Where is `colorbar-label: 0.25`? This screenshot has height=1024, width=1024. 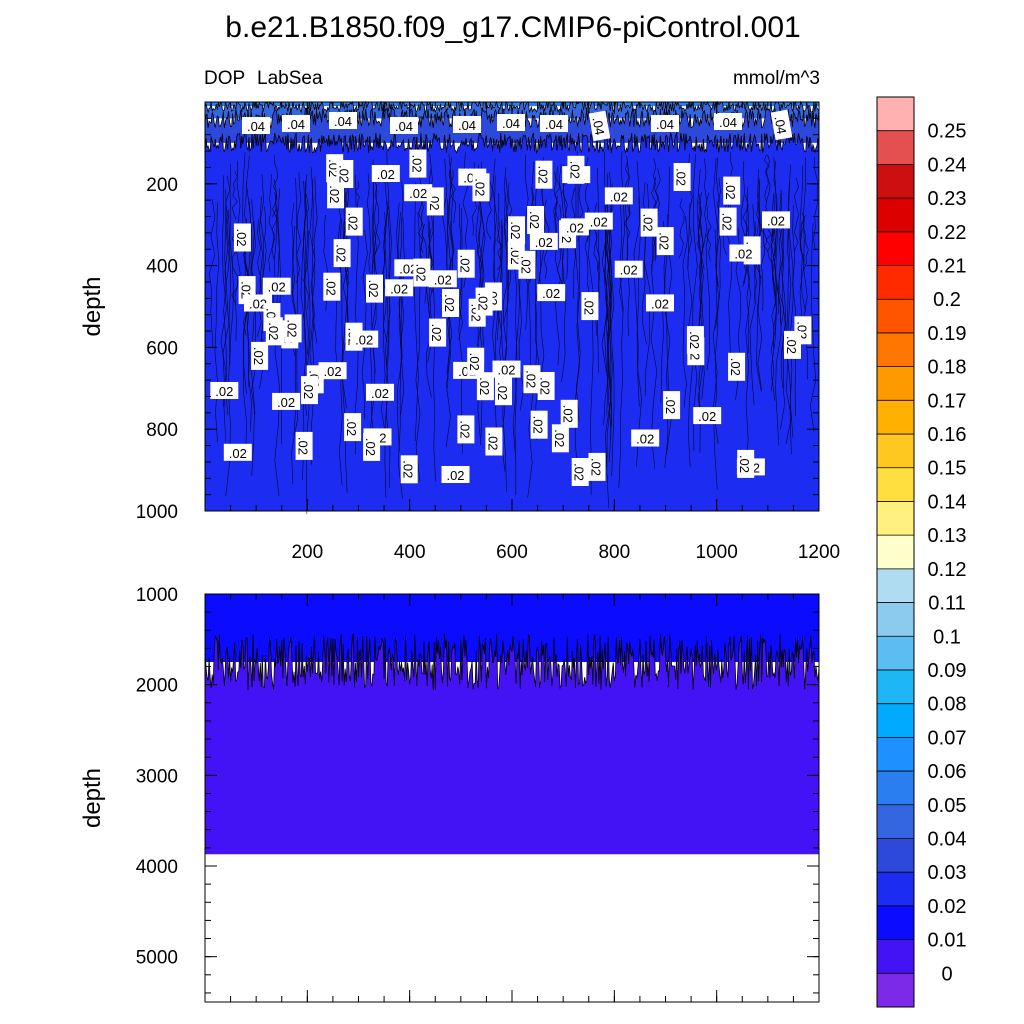 colorbar-label: 0.25 is located at coordinates (947, 132).